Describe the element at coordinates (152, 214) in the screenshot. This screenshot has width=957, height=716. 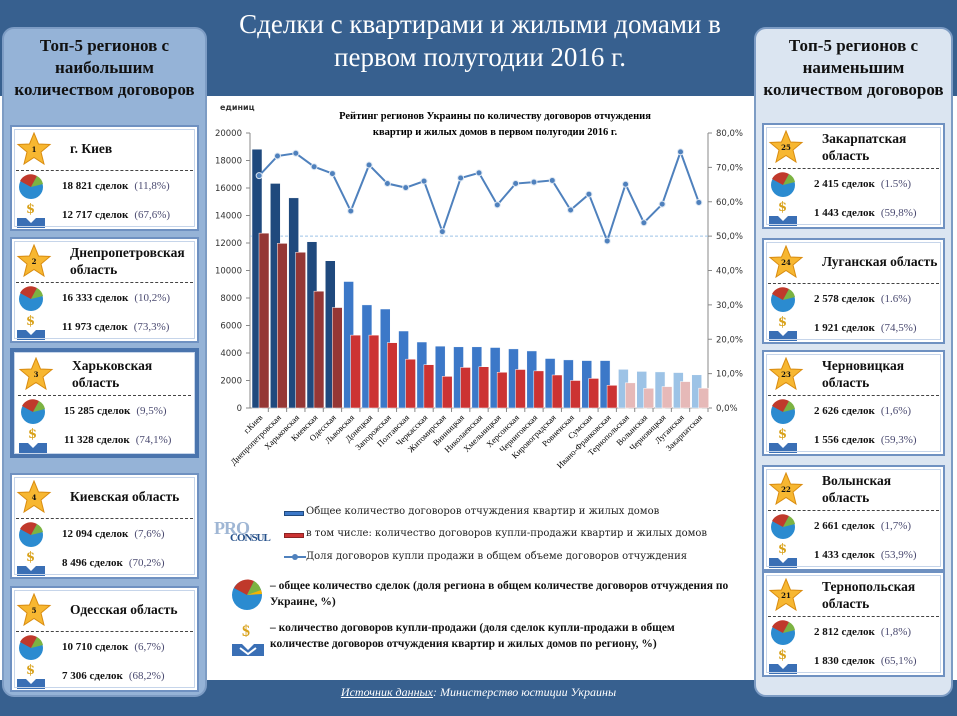
I see `sales-share: (67,6%)` at that location.